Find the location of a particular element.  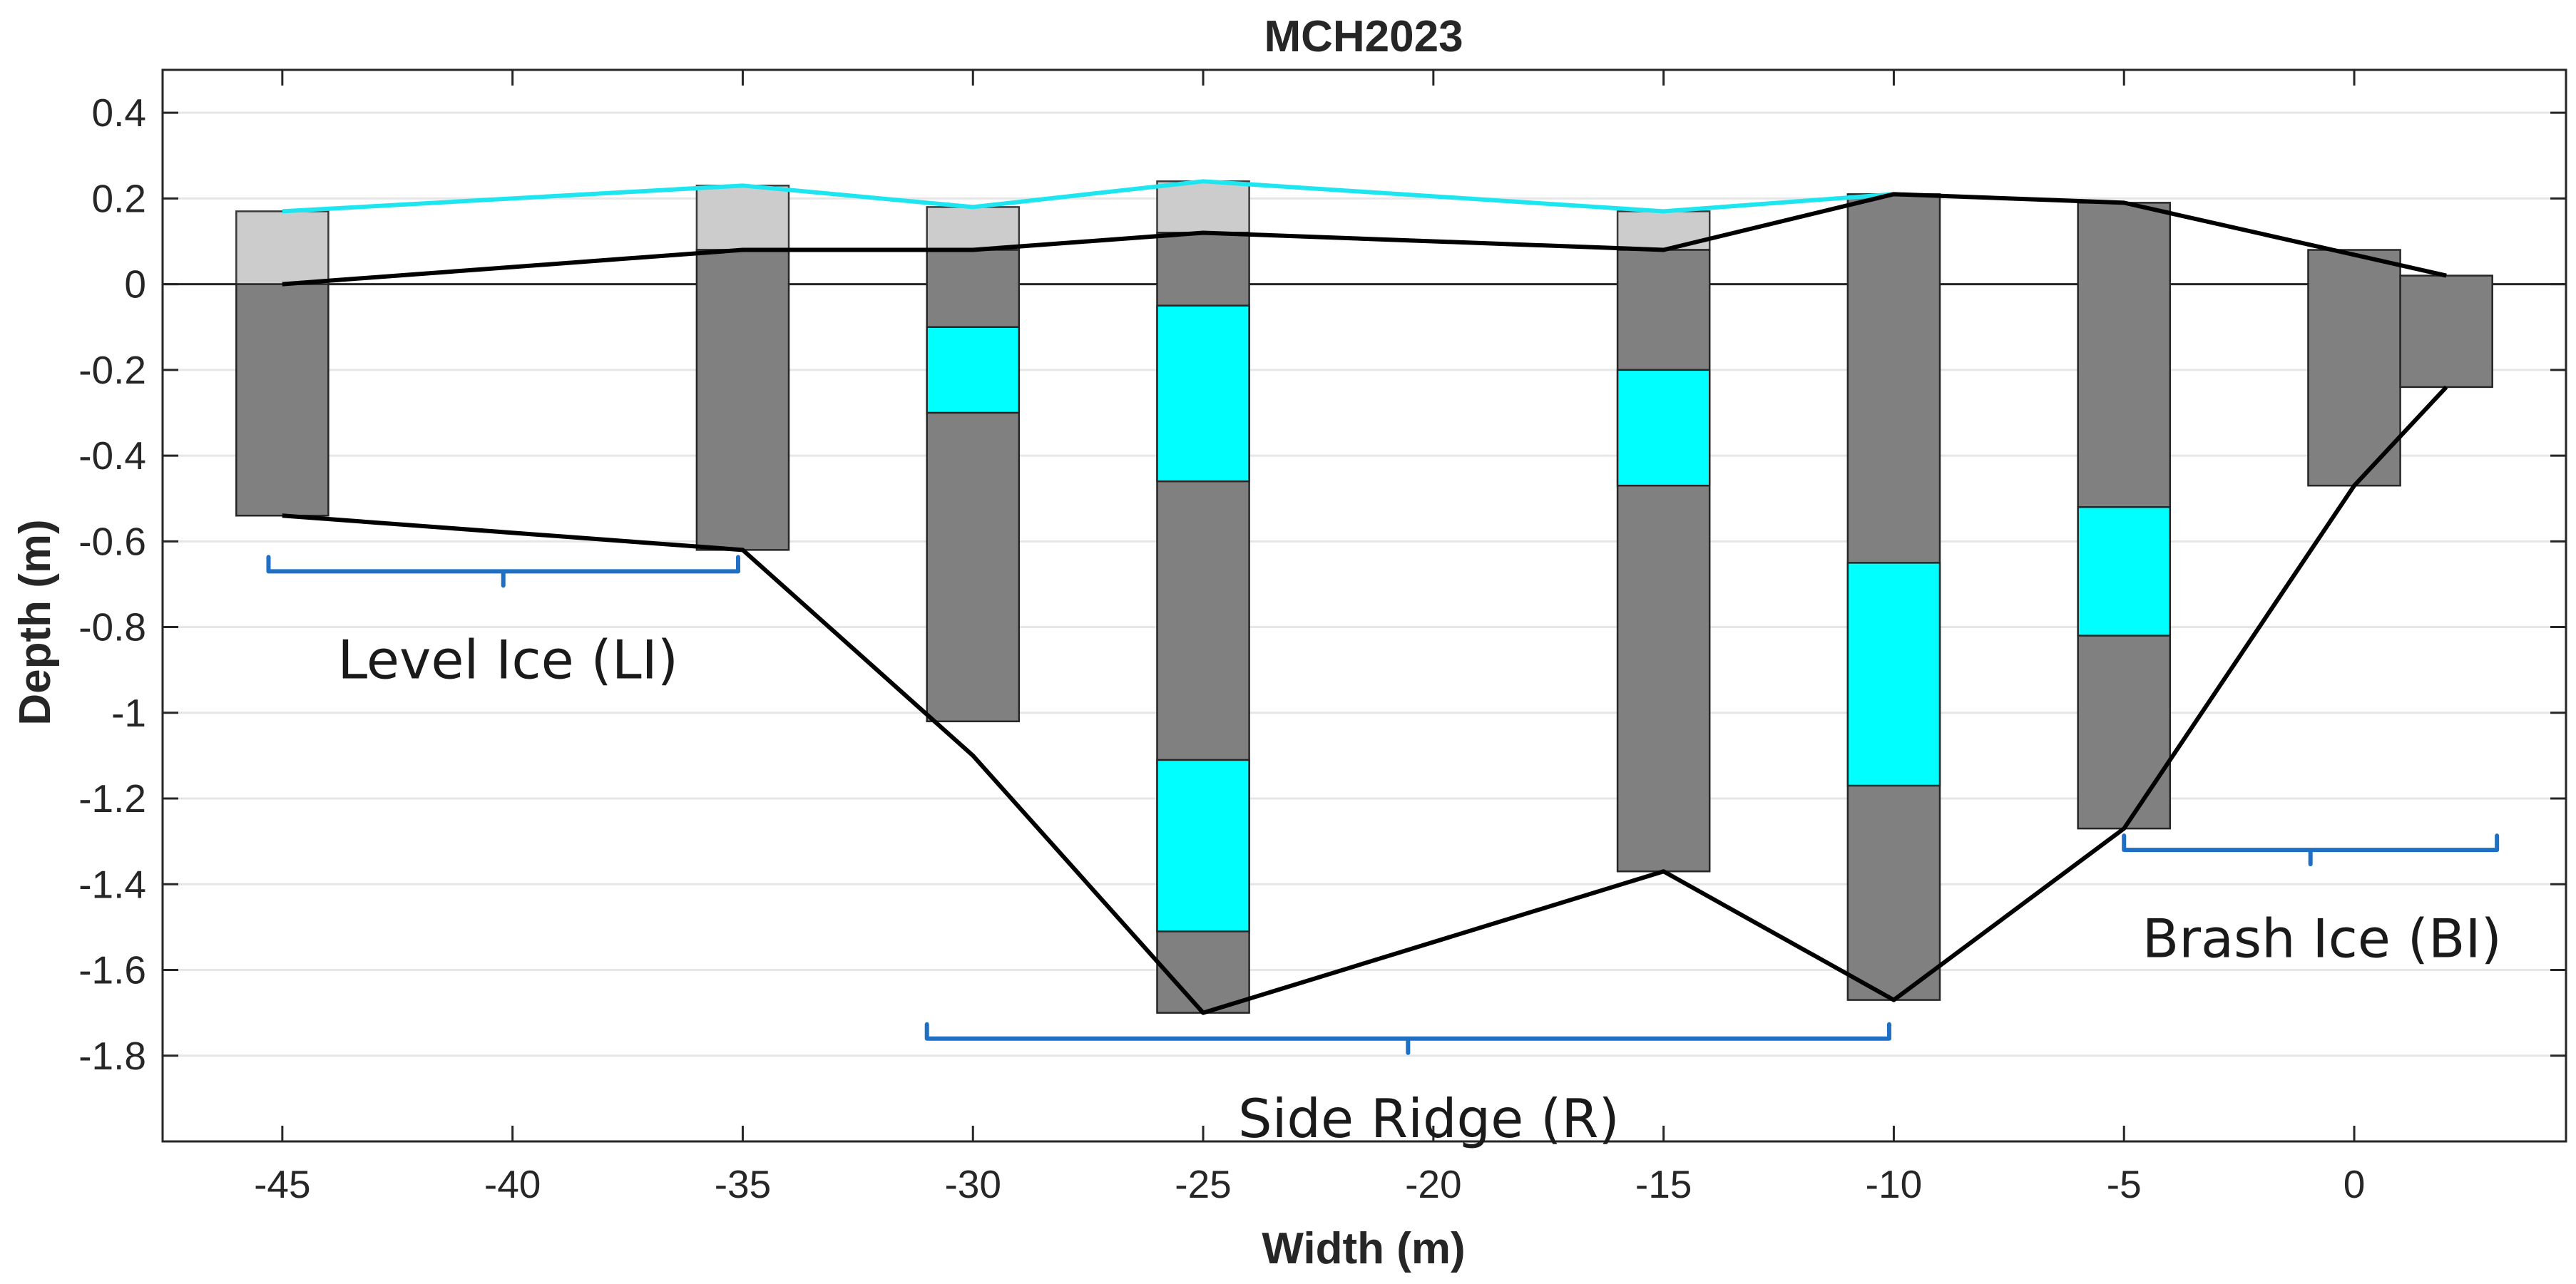

y-tick-label-4: -0.4 is located at coordinates (112, 456).